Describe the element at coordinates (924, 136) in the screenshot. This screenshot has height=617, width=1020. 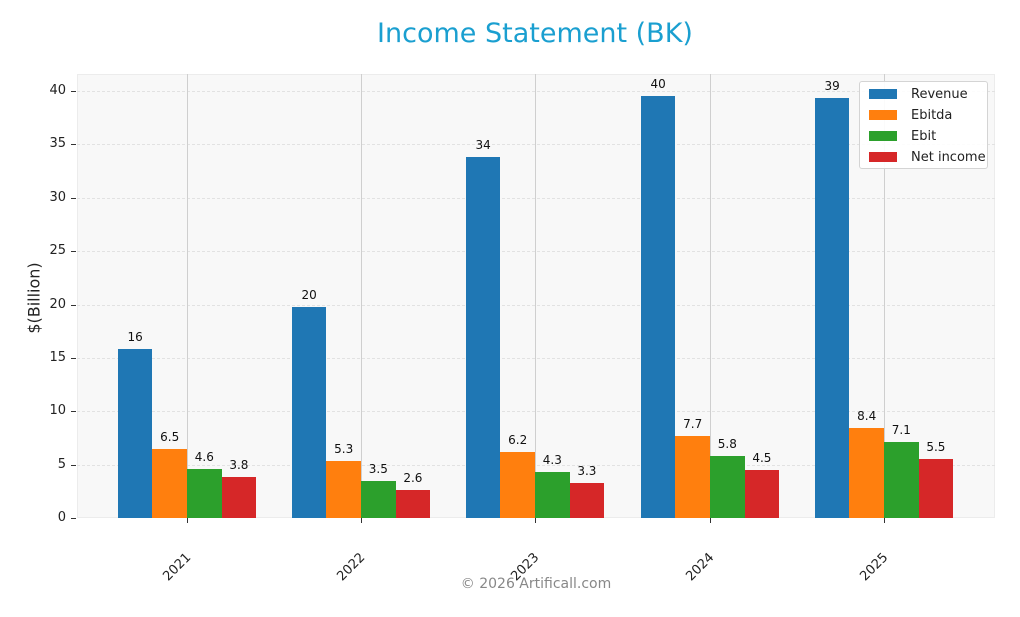
I see `legend-label: Ebit` at that location.